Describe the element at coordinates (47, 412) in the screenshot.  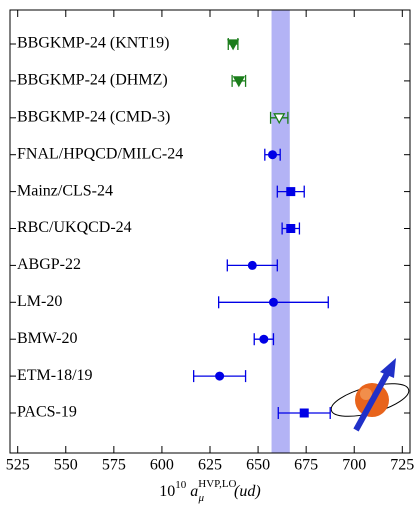
I see `row-label: PACS-19` at that location.